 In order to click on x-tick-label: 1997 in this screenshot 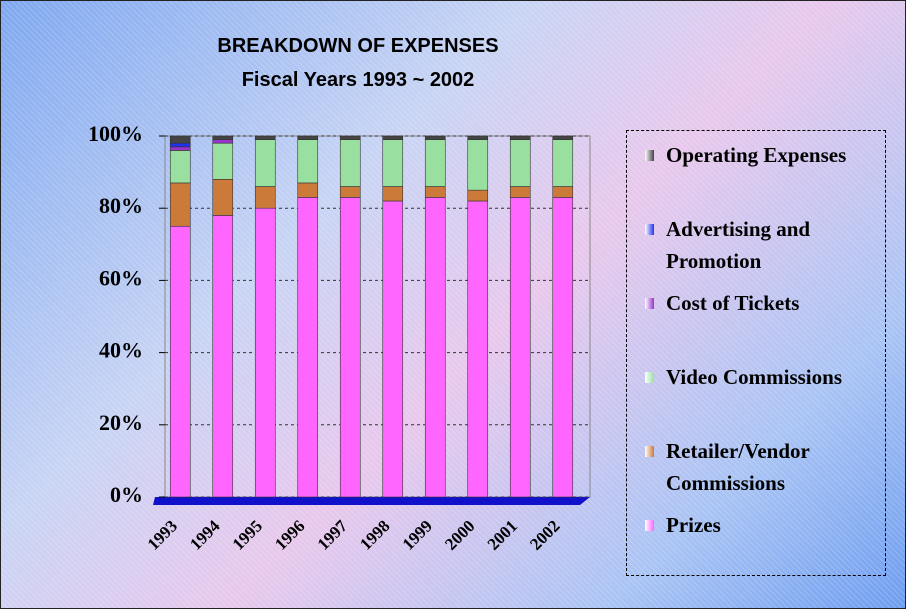, I will do `click(333, 535)`.